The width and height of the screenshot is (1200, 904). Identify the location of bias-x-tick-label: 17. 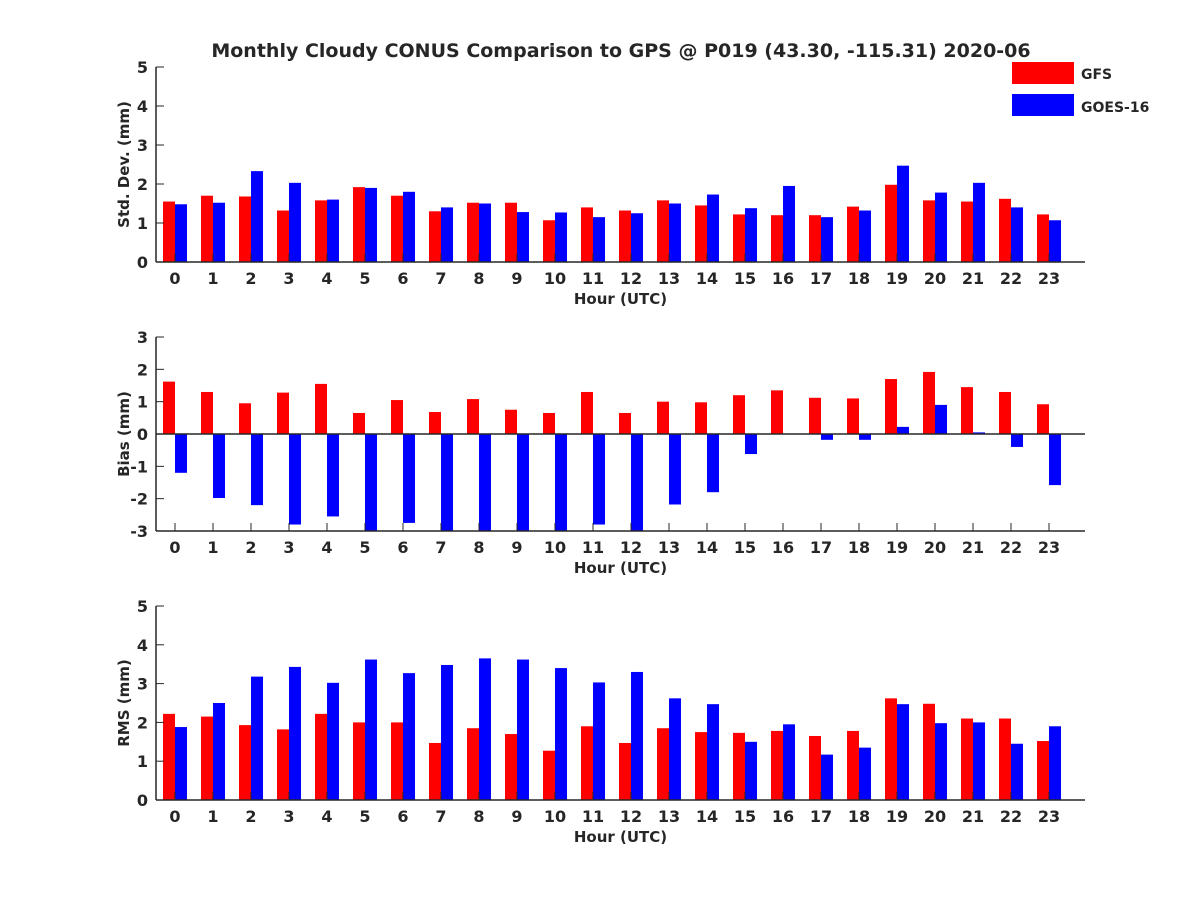
(821, 547).